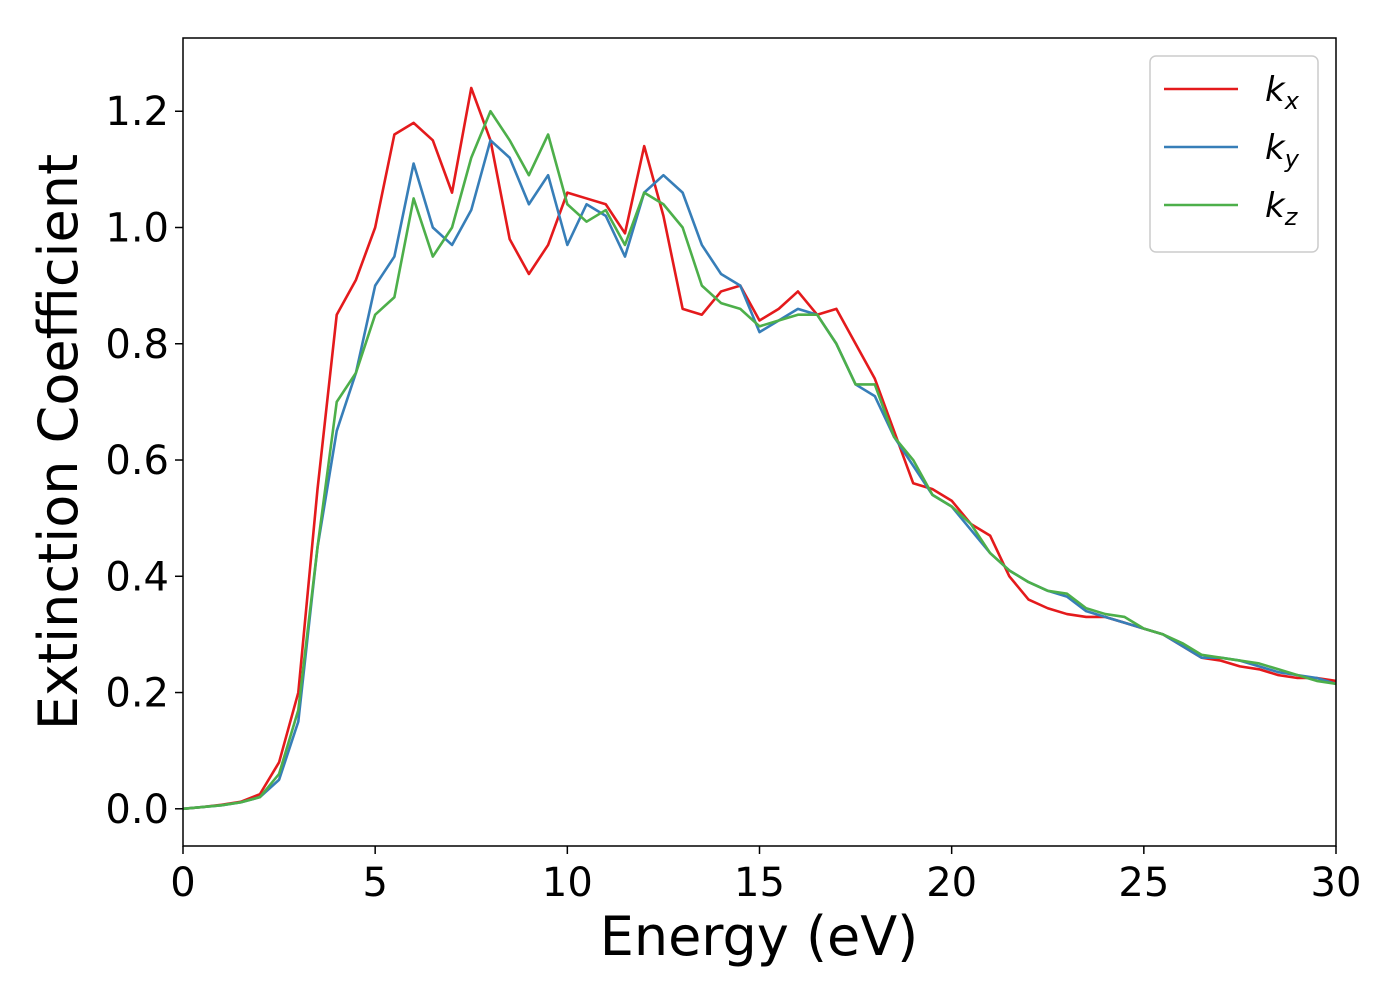  What do you see at coordinates (567, 883) in the screenshot?
I see `x-tick-label: 10` at bounding box center [567, 883].